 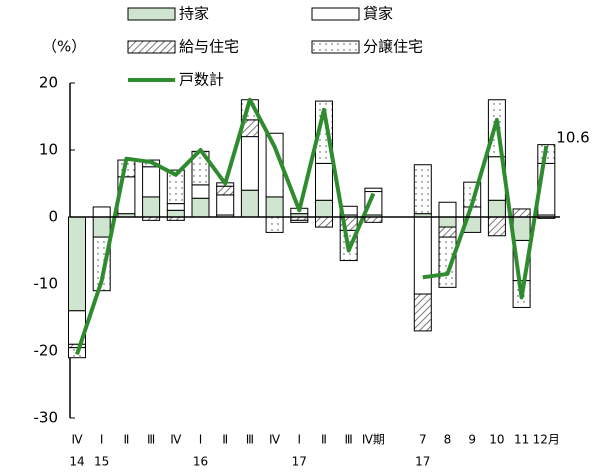 What do you see at coordinates (76, 462) in the screenshot?
I see `x-year-label: 14` at bounding box center [76, 462].